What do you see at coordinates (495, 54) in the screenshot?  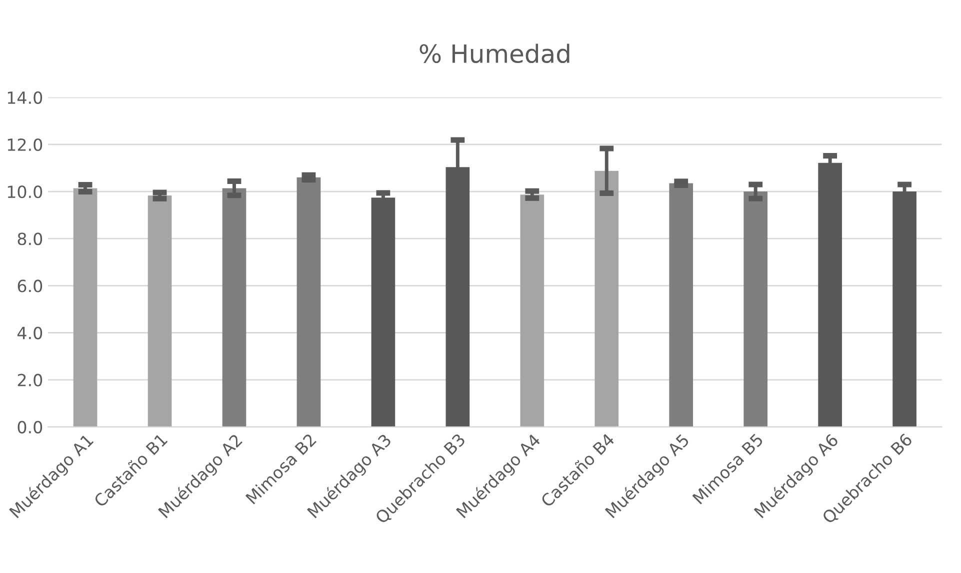 I see `chart-title: % Humedad` at bounding box center [495, 54].